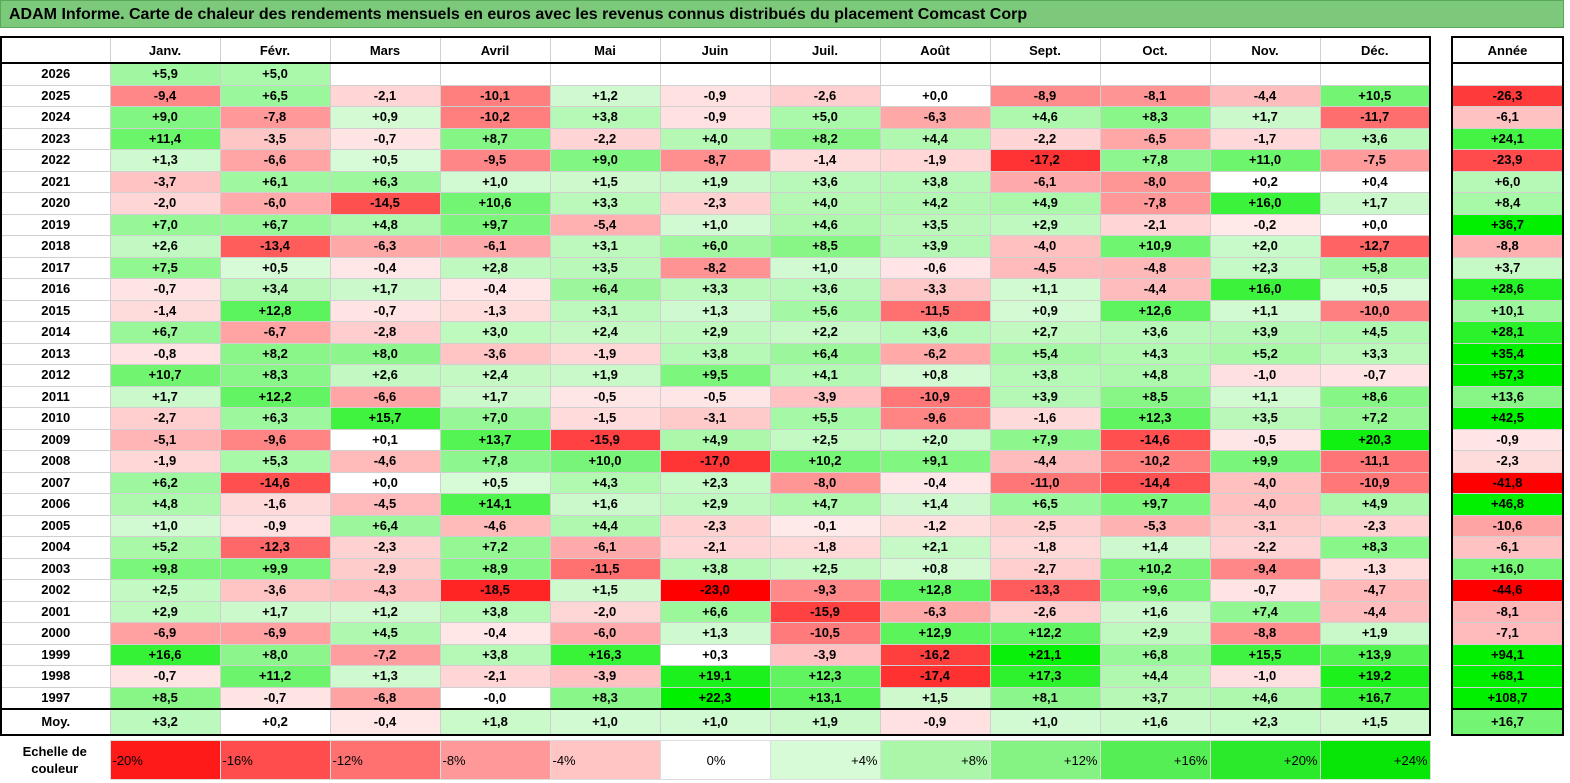 The width and height of the screenshot is (1570, 783). Describe the element at coordinates (825, 332) in the screenshot. I see `heat-cell: +2,2` at that location.